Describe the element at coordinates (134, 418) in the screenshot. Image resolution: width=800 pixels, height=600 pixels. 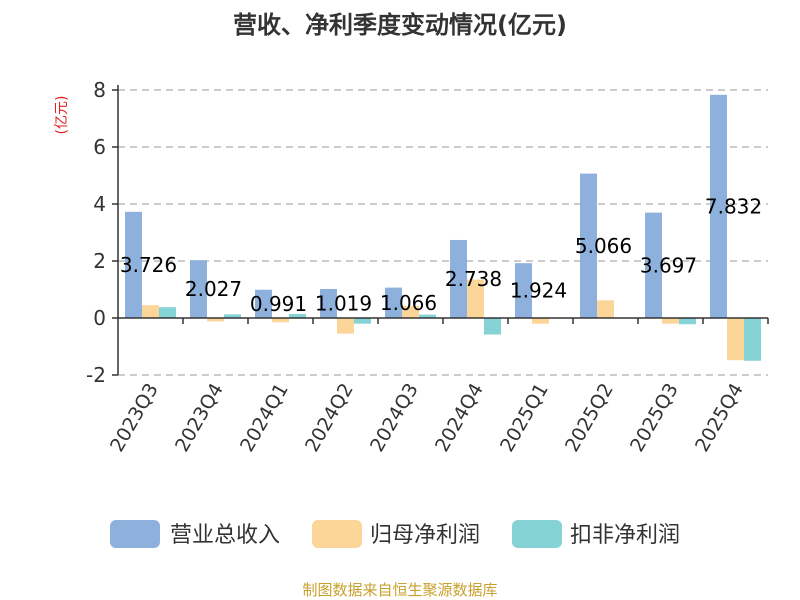
I see `x-tick-label: 2023Q3` at that location.